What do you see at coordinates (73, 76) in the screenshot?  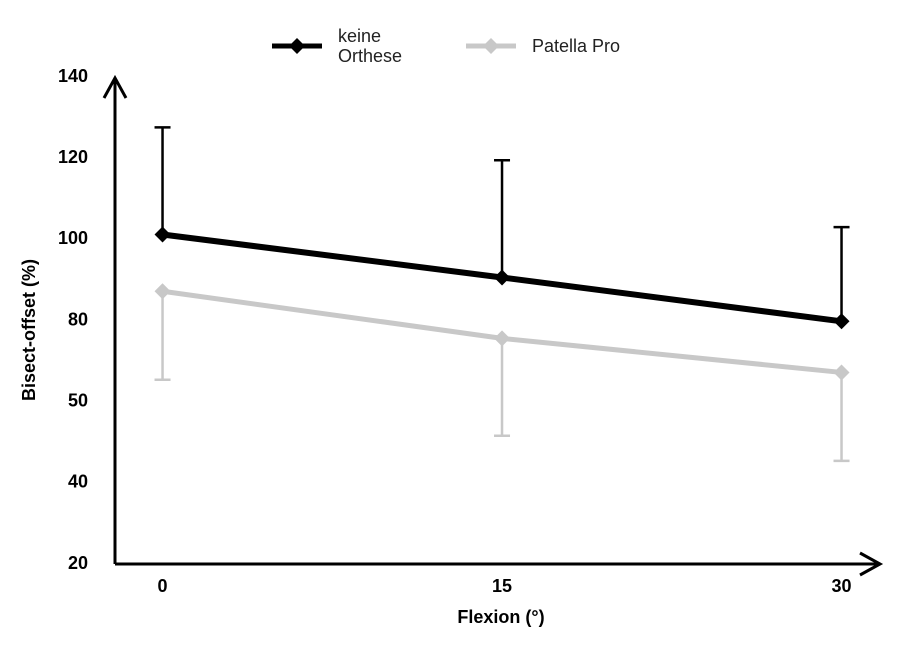 I see `y-tick-label: 140` at bounding box center [73, 76].